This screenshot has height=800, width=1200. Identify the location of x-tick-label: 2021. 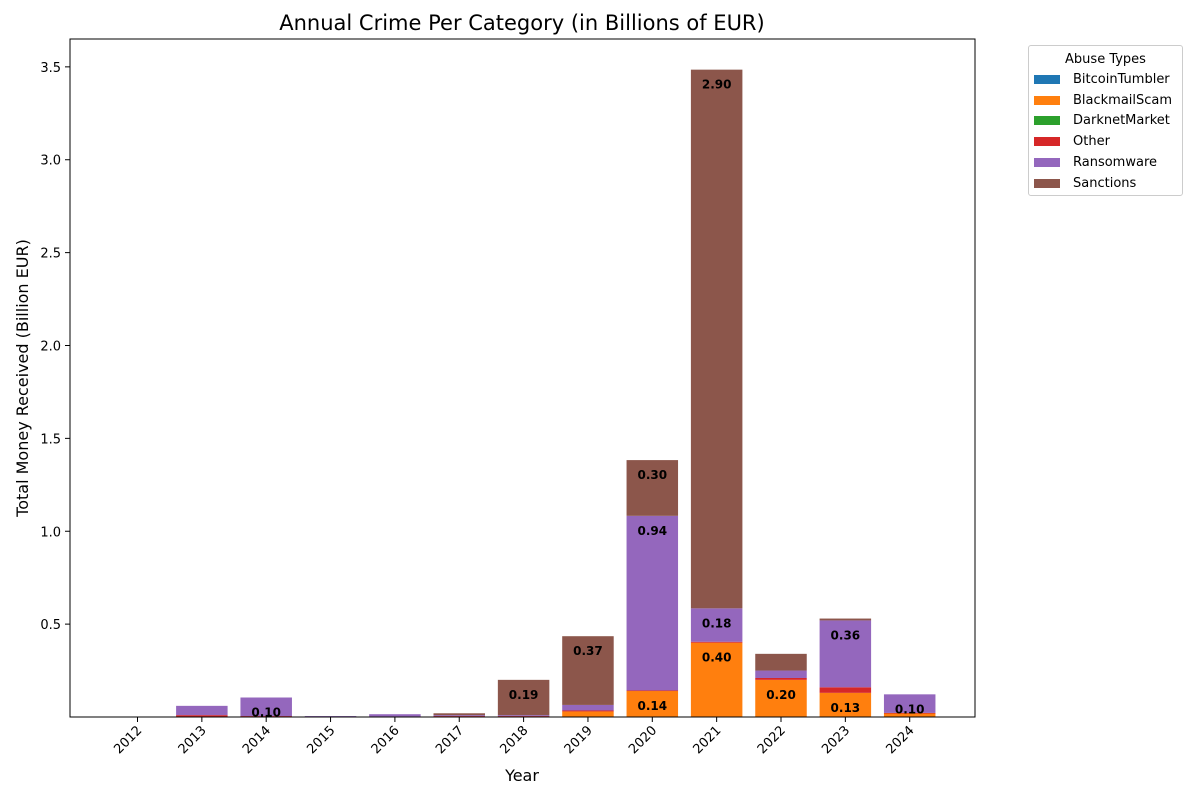
(707, 740).